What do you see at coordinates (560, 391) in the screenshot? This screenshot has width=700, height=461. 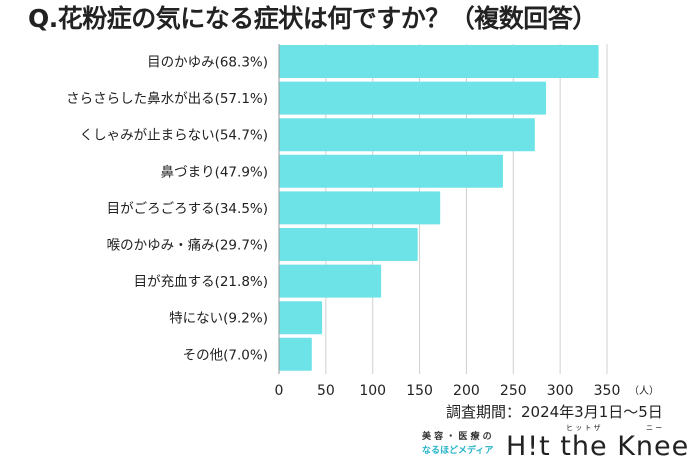 I see `x-tick-label: 300` at bounding box center [560, 391].